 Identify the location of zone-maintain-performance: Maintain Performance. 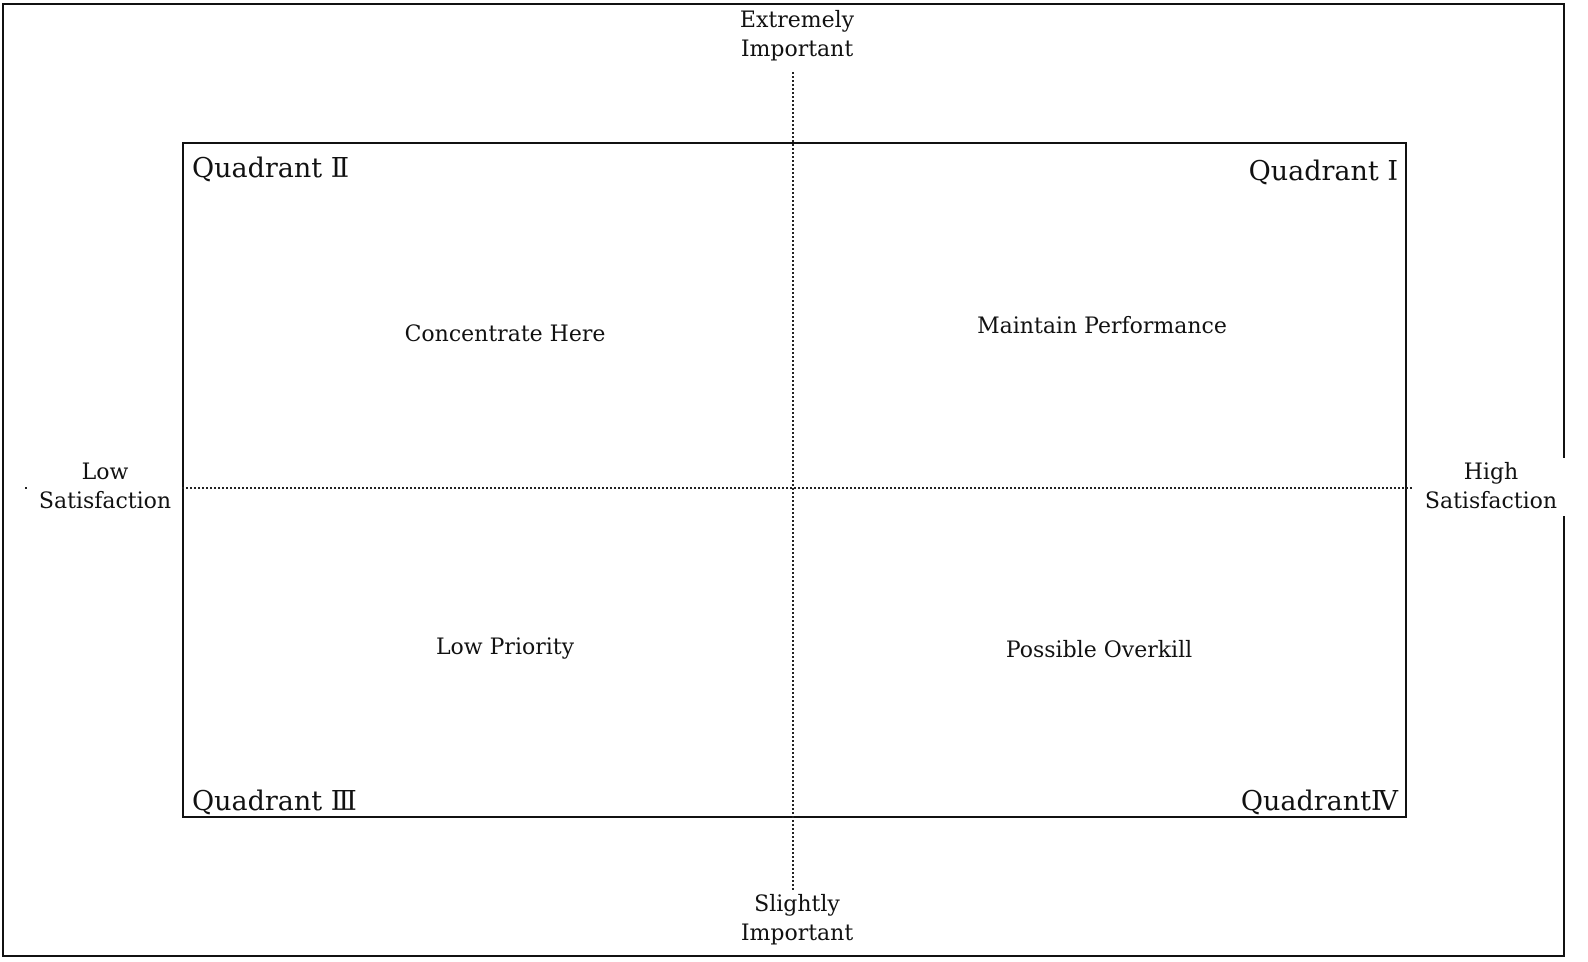
(1102, 326).